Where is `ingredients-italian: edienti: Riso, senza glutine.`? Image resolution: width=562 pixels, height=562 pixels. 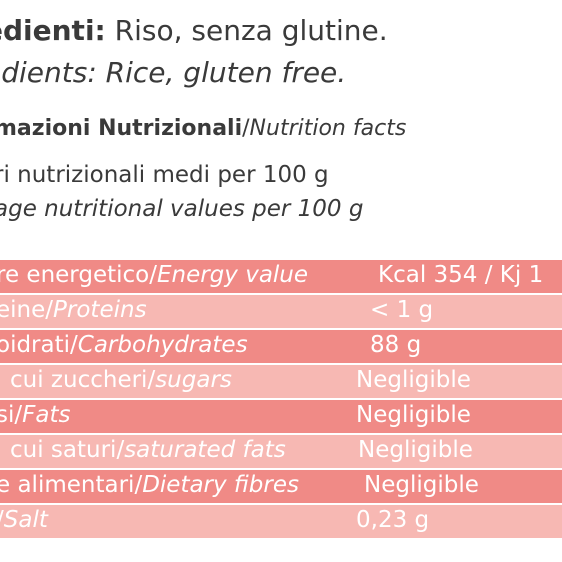
ingredients-italian: edienti: Riso, senza glutine. is located at coordinates (194, 30).